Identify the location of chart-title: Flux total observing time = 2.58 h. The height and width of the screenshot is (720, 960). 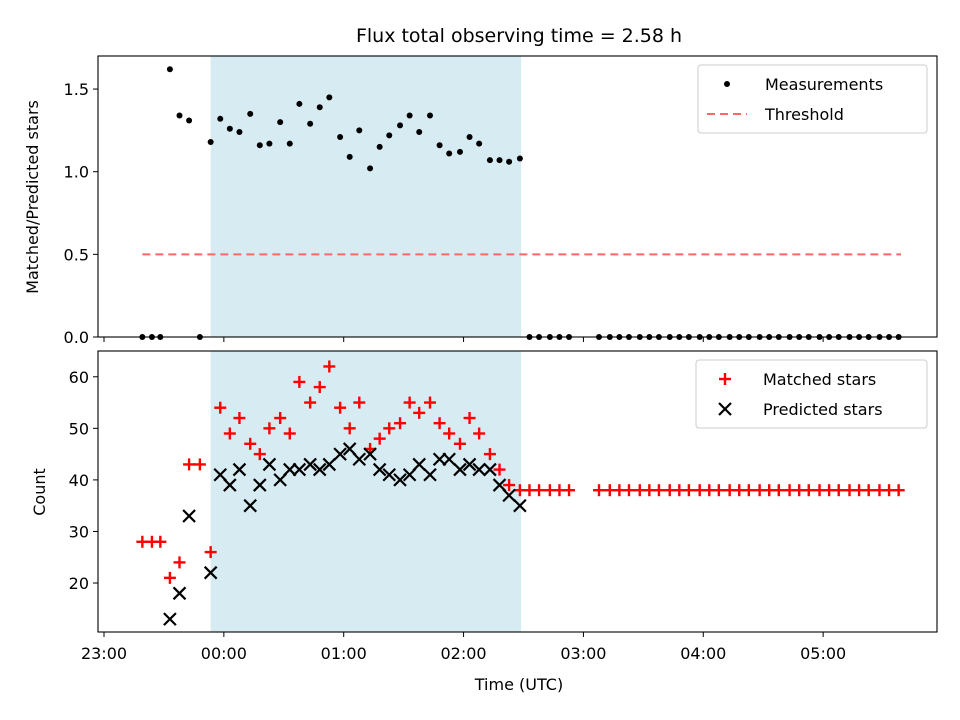
(519, 36).